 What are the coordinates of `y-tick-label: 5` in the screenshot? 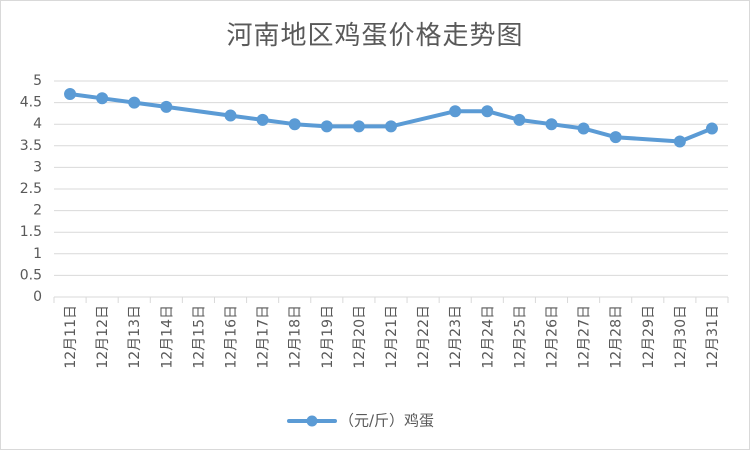 It's located at (37, 81).